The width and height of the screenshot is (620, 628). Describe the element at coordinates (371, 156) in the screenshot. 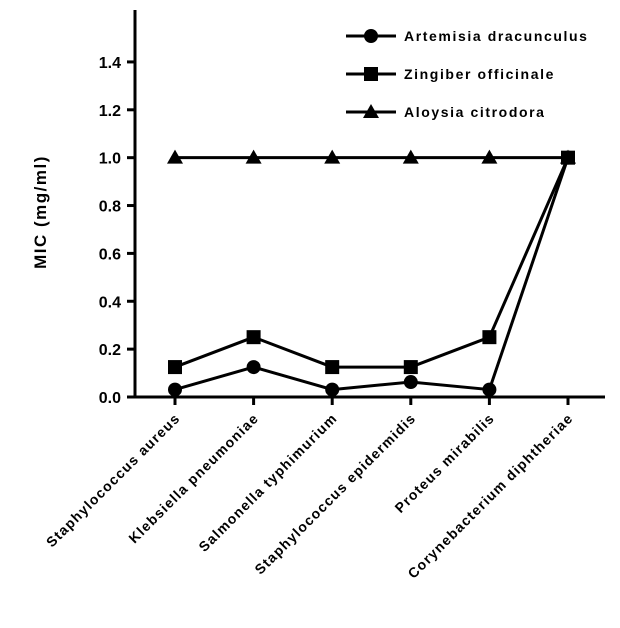

I see `series-aloysia-citrodora` at that location.